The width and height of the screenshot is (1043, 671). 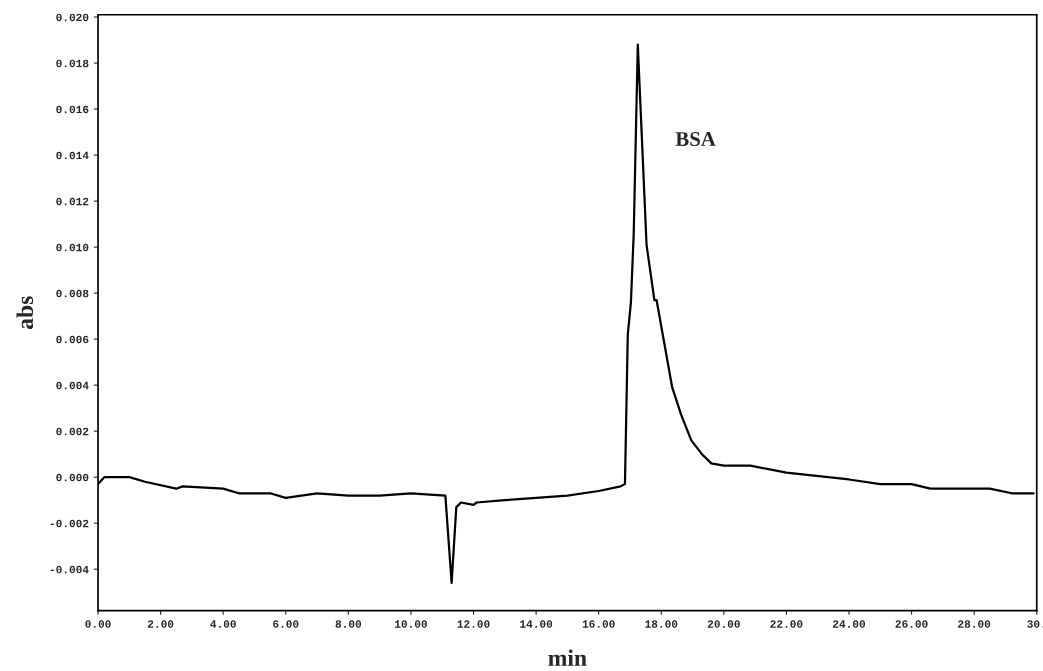 I want to click on y-tick-label: 0.004, so click(x=72, y=385).